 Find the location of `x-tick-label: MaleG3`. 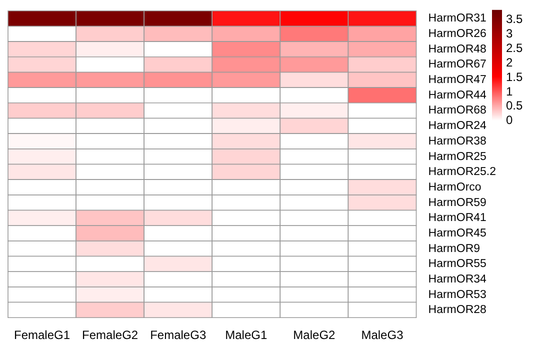

x-tick-label: MaleG3 is located at coordinates (382, 335).